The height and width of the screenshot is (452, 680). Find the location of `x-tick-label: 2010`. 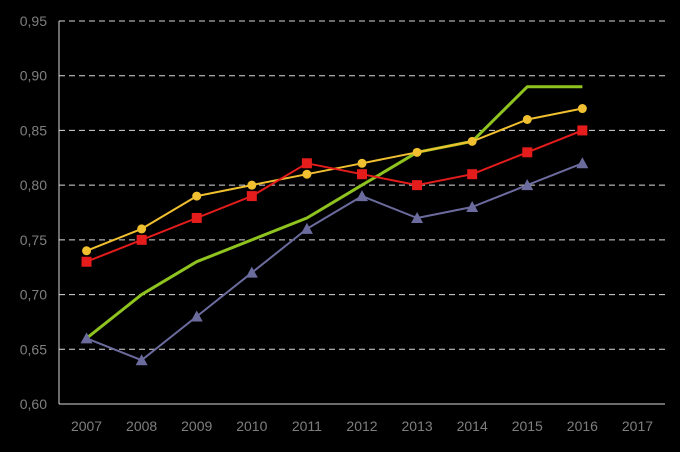

x-tick-label: 2010 is located at coordinates (251, 426).